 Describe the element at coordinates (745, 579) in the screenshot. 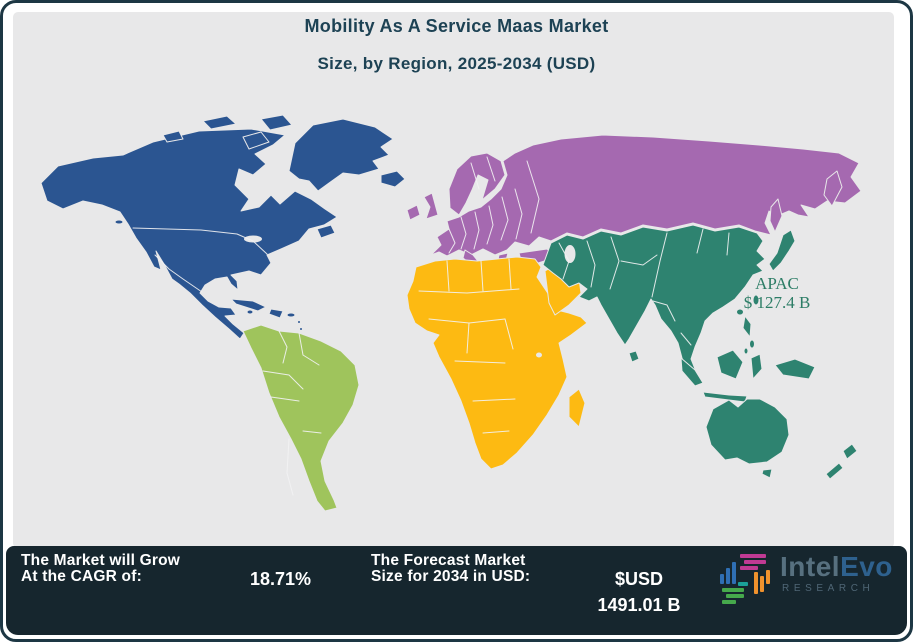

I see `intelevo-logo-icon` at that location.